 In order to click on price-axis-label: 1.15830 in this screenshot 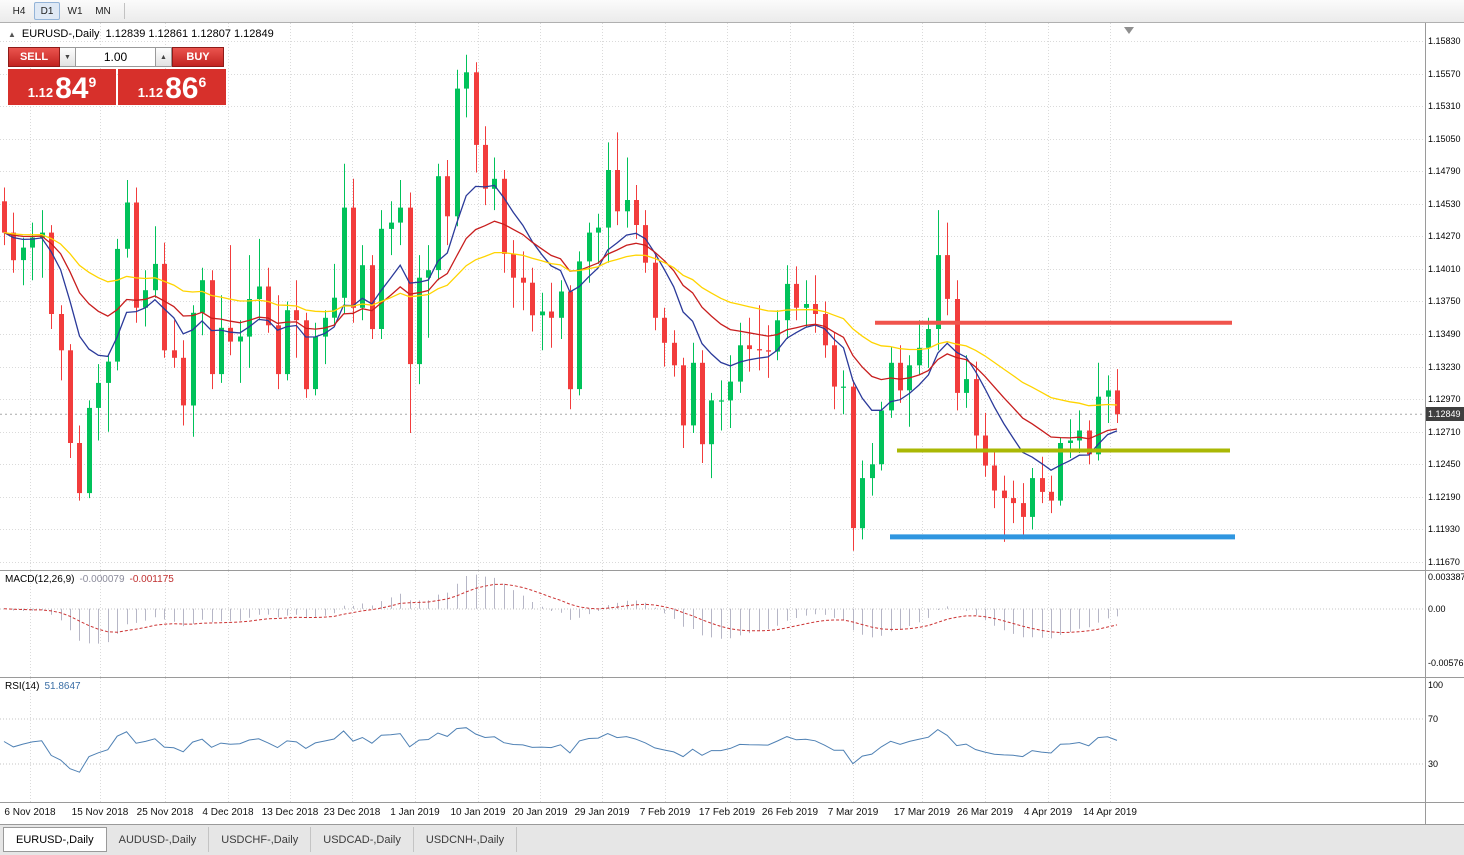, I will do `click(1444, 41)`.